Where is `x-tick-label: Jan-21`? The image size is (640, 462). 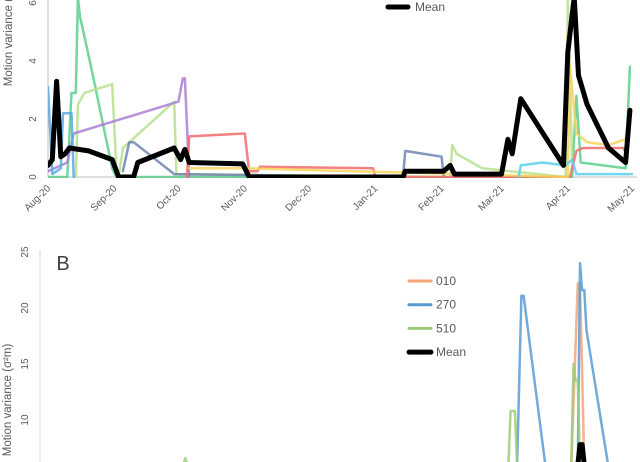
x-tick-label: Jan-21 is located at coordinates (366, 198).